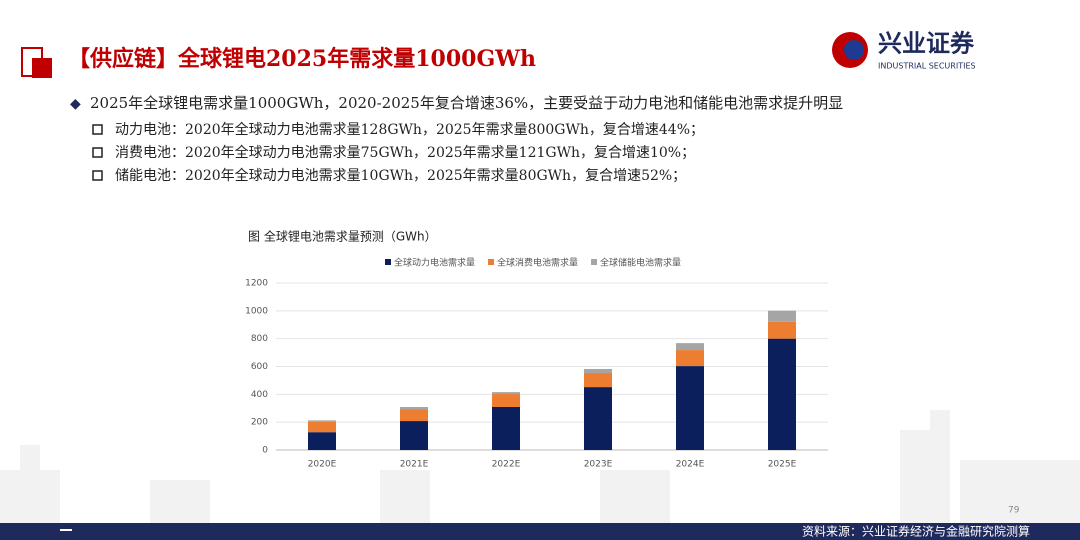  I want to click on chart-title: 图 全球锂电池需求量预测（GWh）, so click(342, 236).